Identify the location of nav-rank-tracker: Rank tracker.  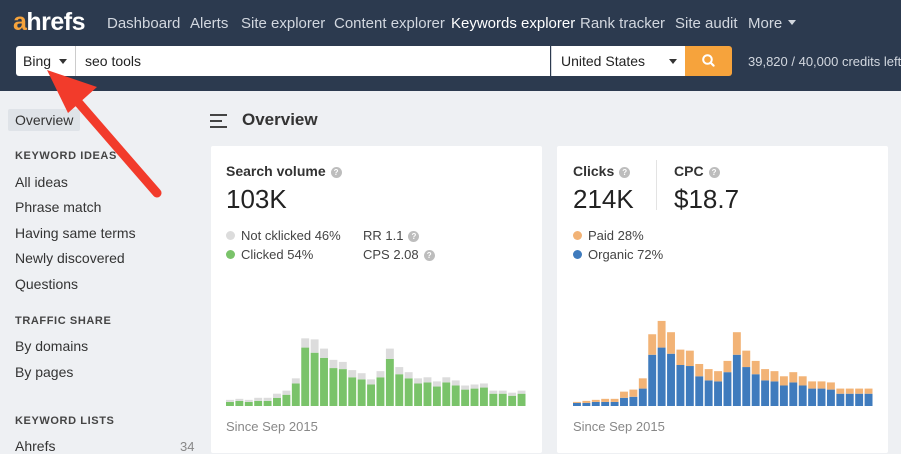
(623, 23).